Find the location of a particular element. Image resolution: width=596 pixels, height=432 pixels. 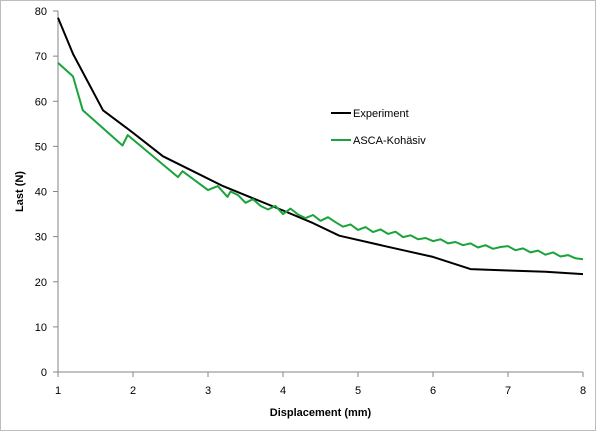

legend-label: ASCA-Kohäsiv is located at coordinates (389, 141).